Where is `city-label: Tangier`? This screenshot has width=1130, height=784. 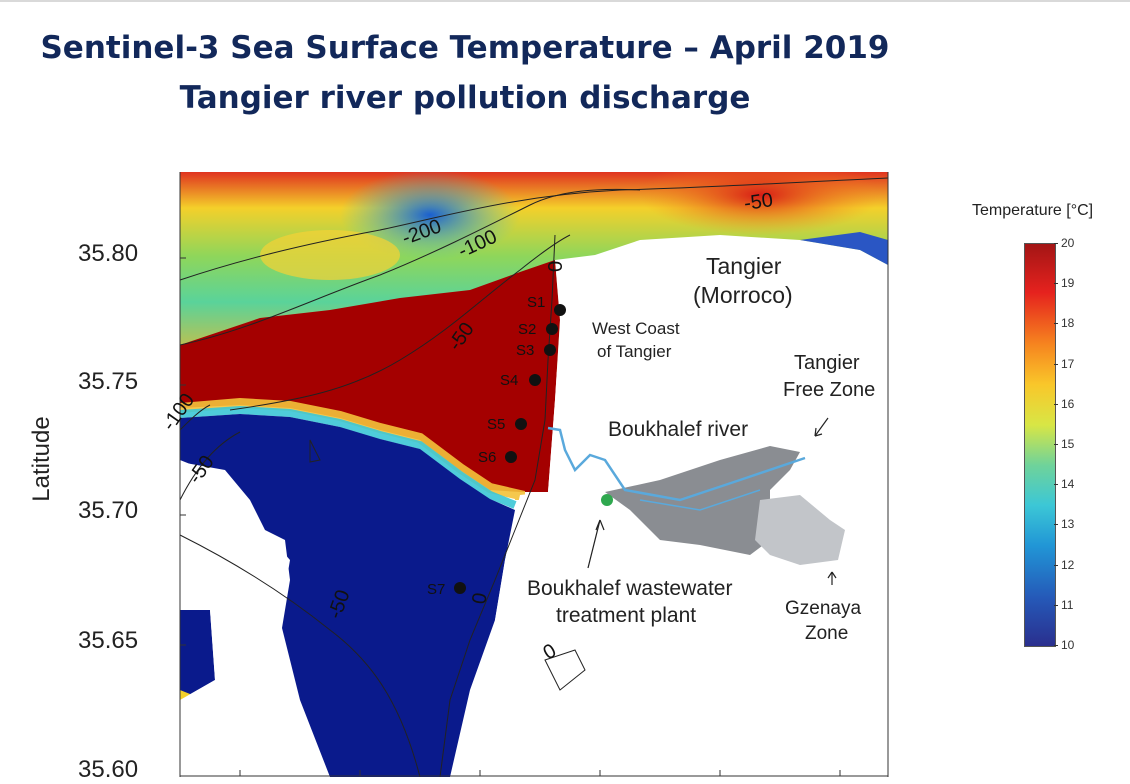 city-label: Tangier is located at coordinates (744, 266).